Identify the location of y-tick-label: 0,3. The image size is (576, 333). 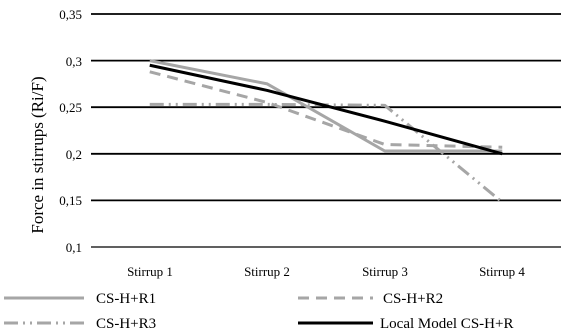
(74, 61).